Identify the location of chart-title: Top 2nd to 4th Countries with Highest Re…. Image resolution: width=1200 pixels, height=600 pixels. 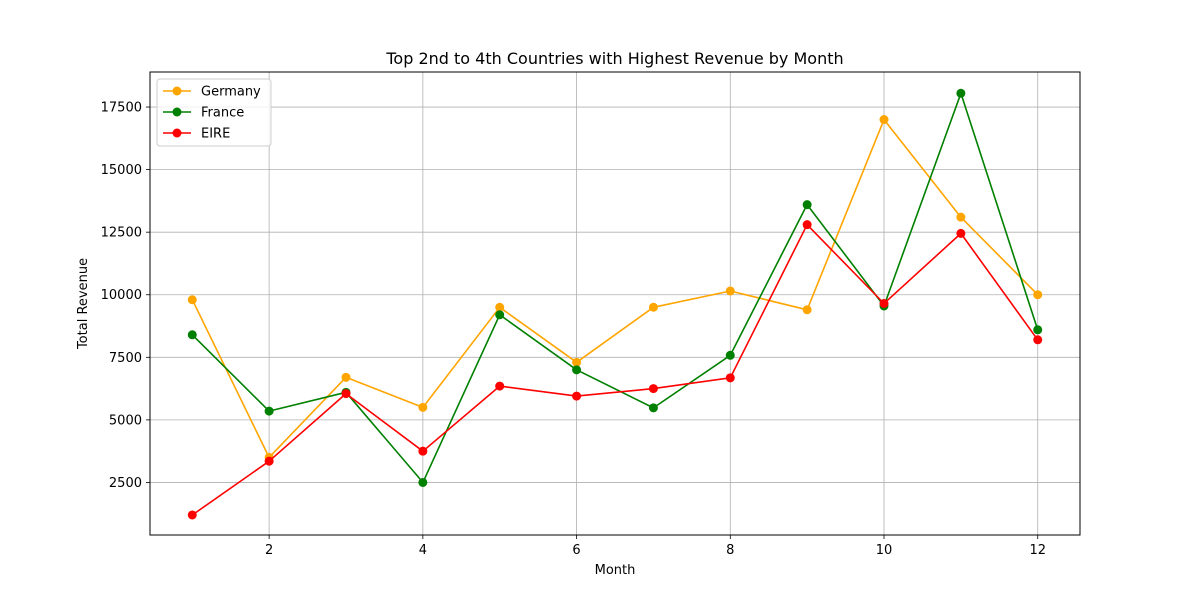
(614, 58).